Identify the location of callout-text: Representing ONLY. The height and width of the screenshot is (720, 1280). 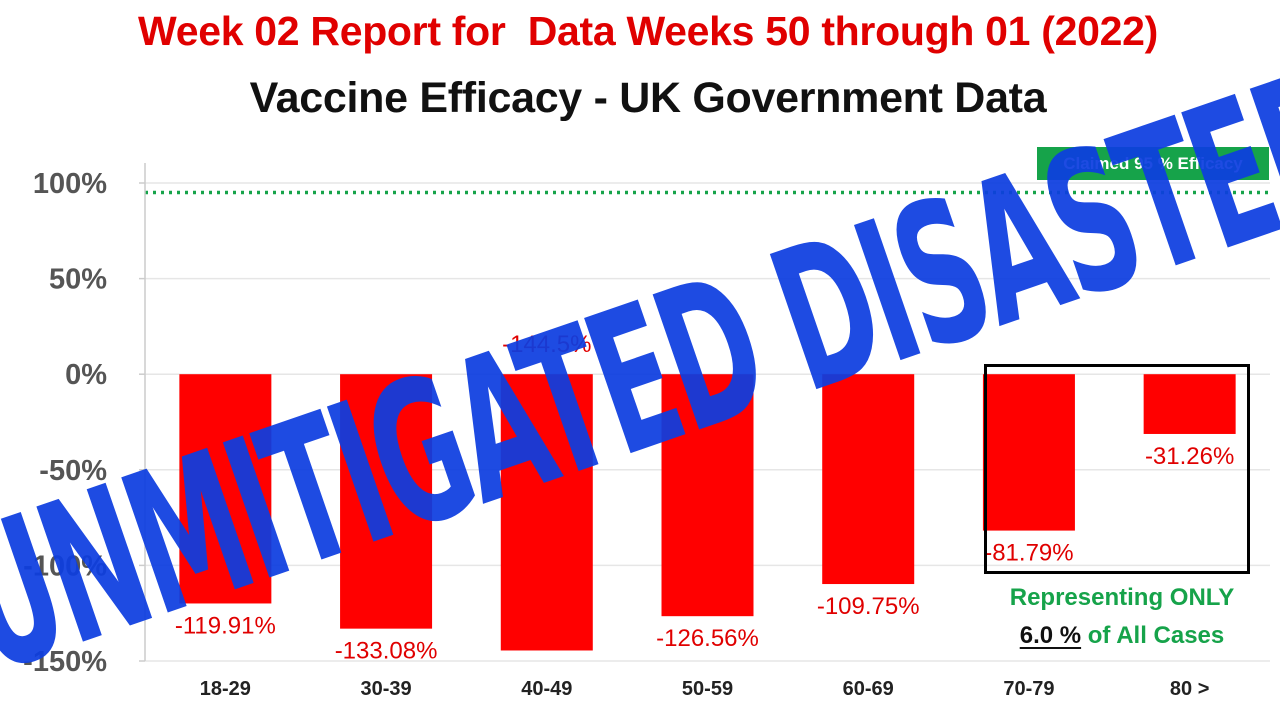
(1122, 597).